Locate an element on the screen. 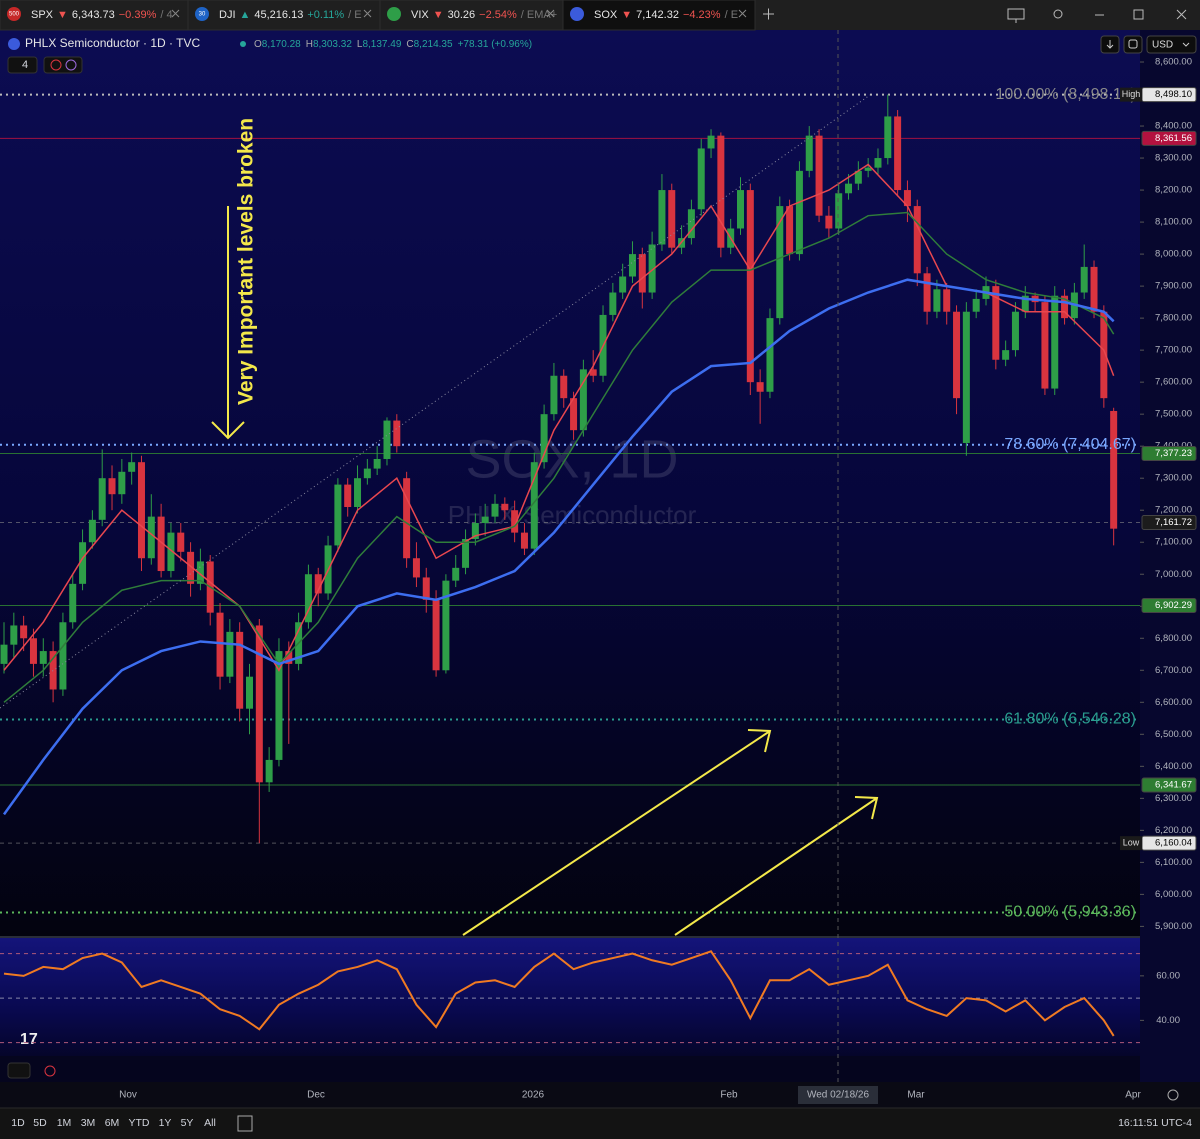 The width and height of the screenshot is (1200, 1139). tab-rest: / 4 is located at coordinates (166, 15).